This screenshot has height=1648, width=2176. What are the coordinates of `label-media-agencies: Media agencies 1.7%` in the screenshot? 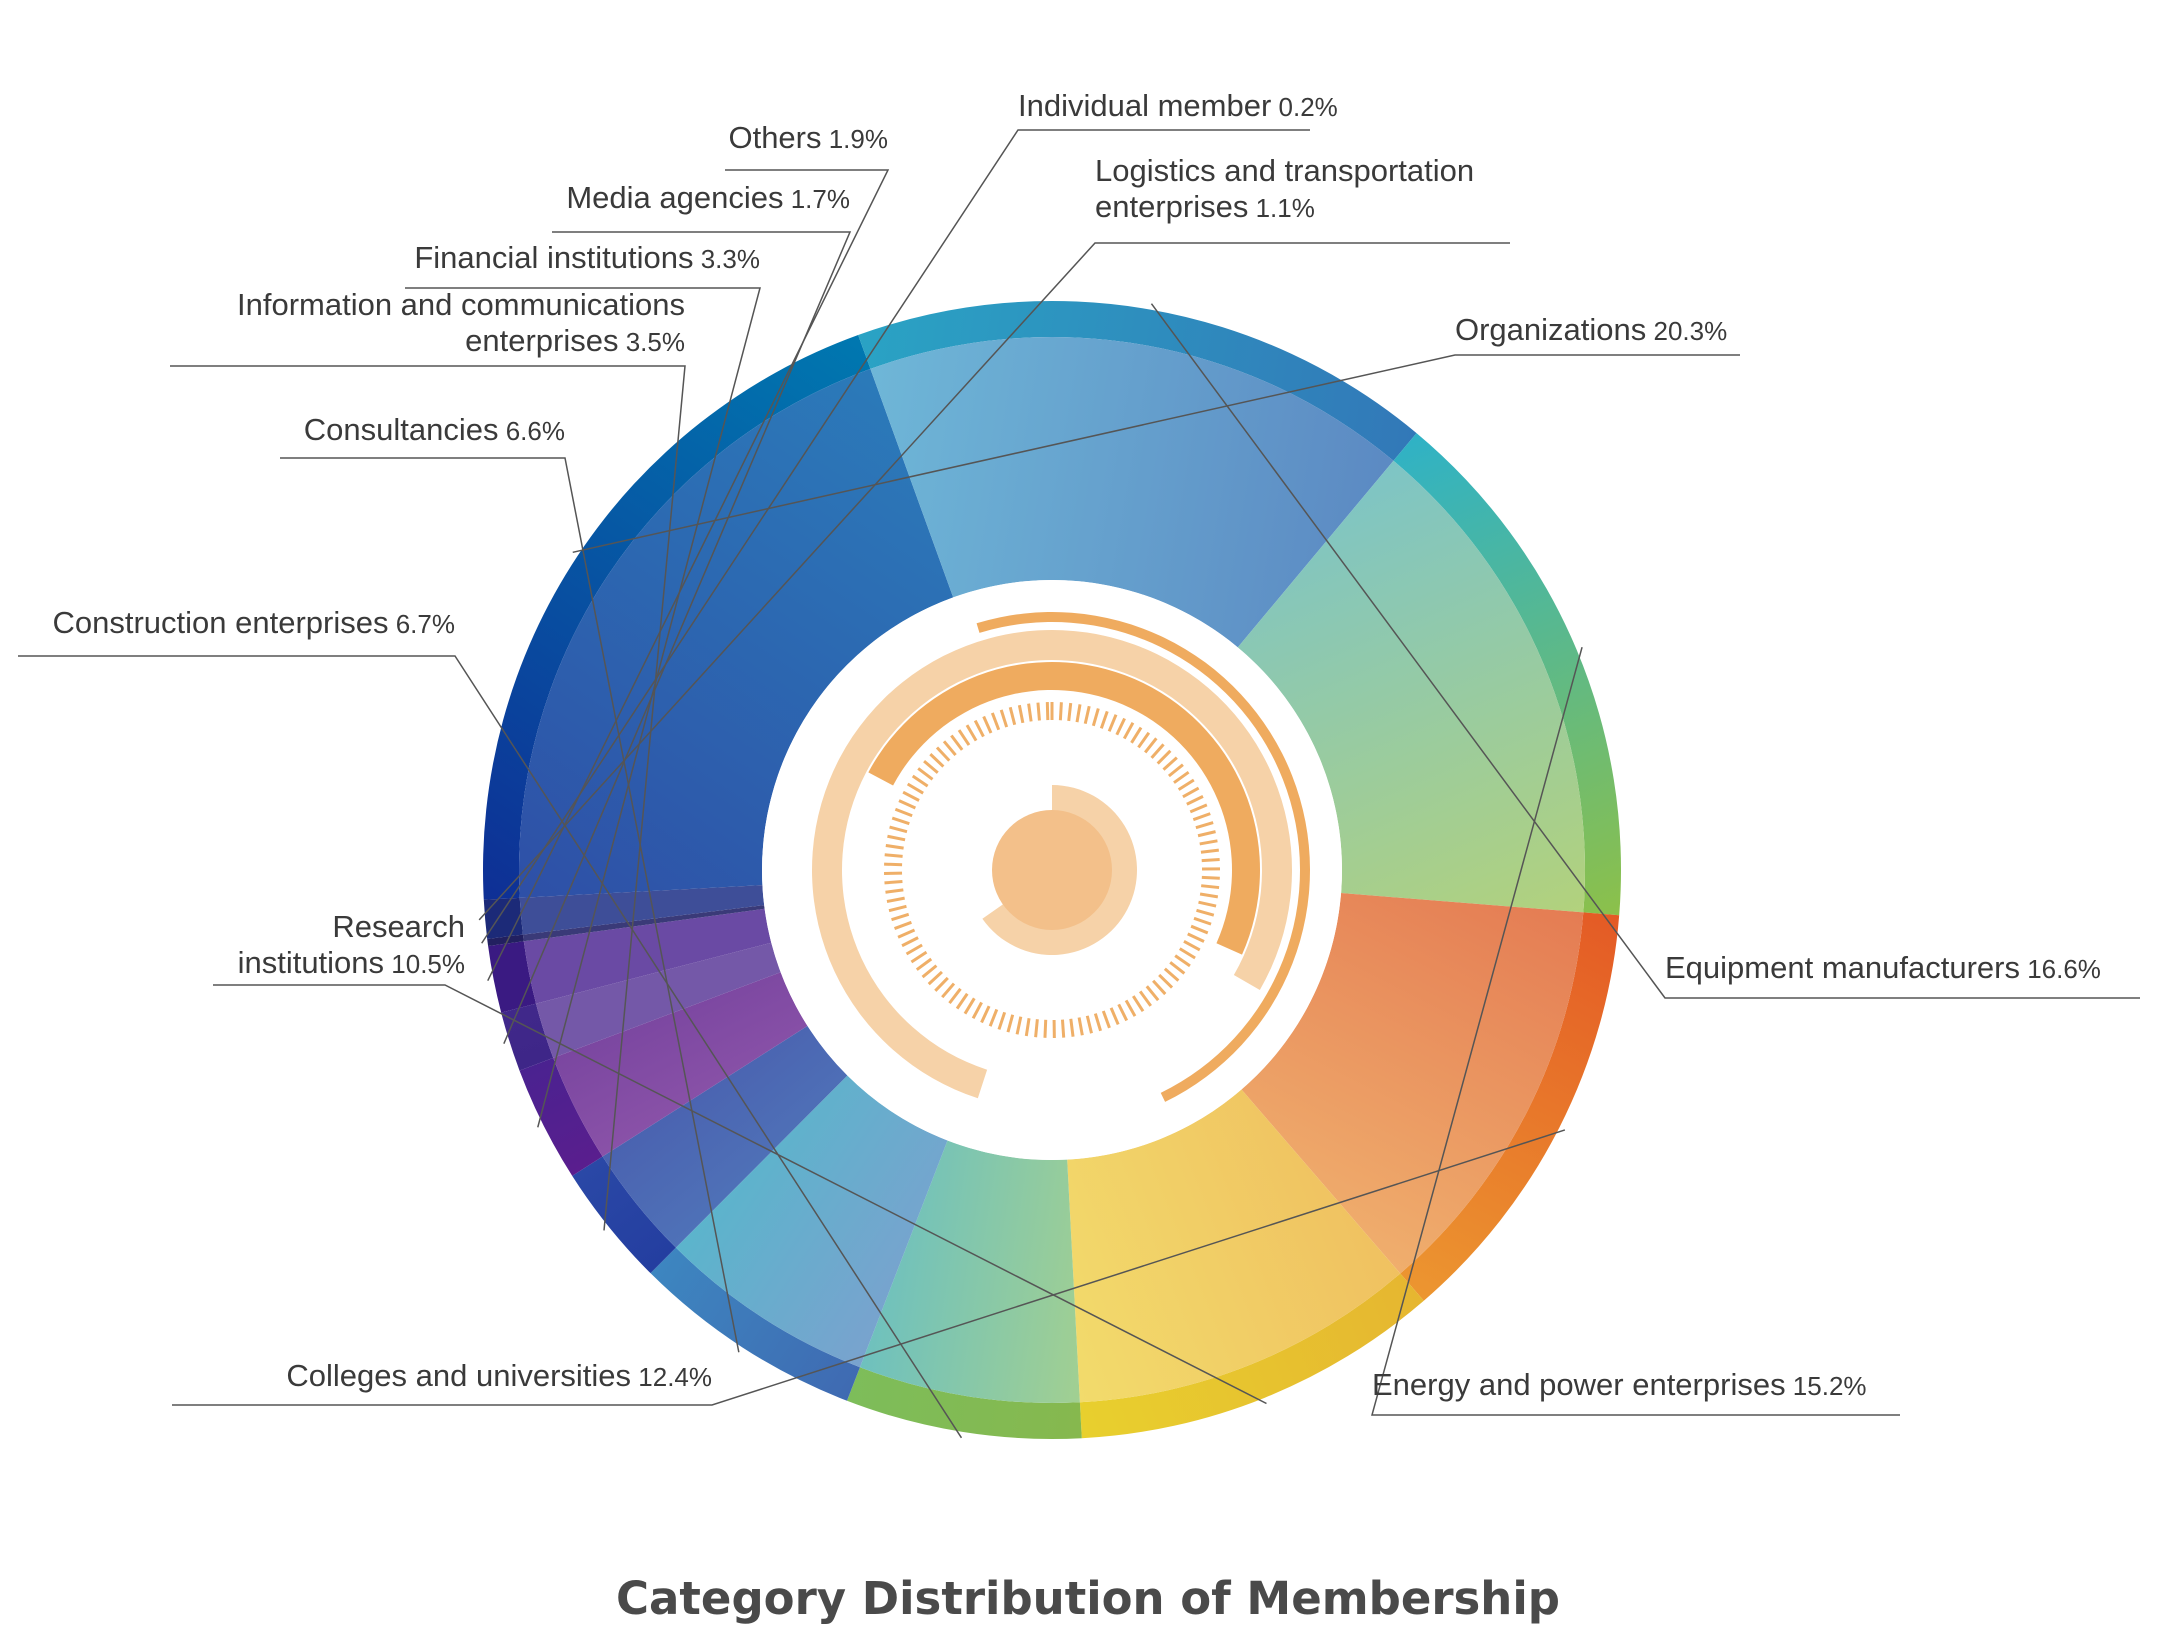 It's located at (677, 612).